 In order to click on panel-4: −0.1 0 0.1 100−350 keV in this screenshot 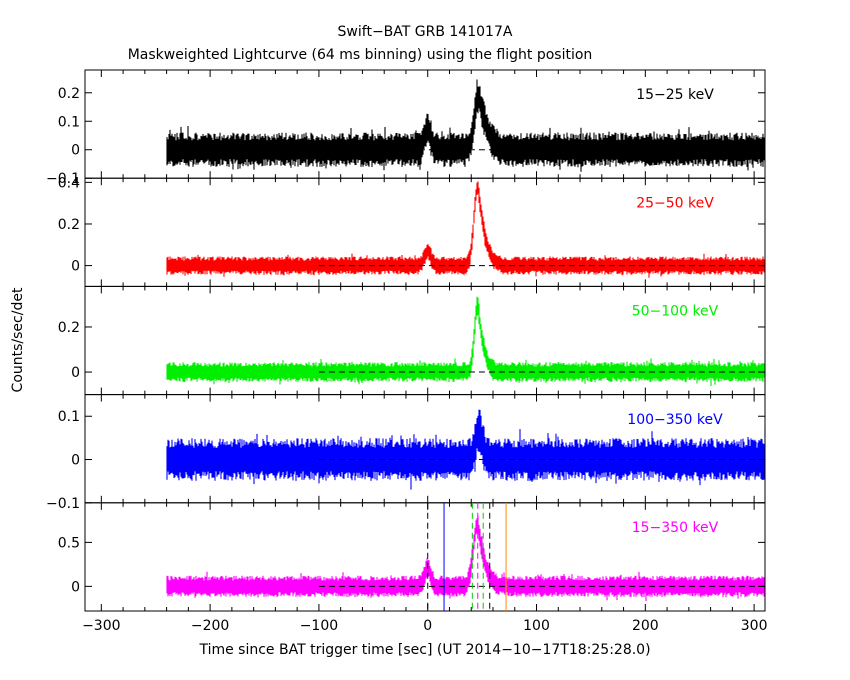, I will do `click(406, 453)`.